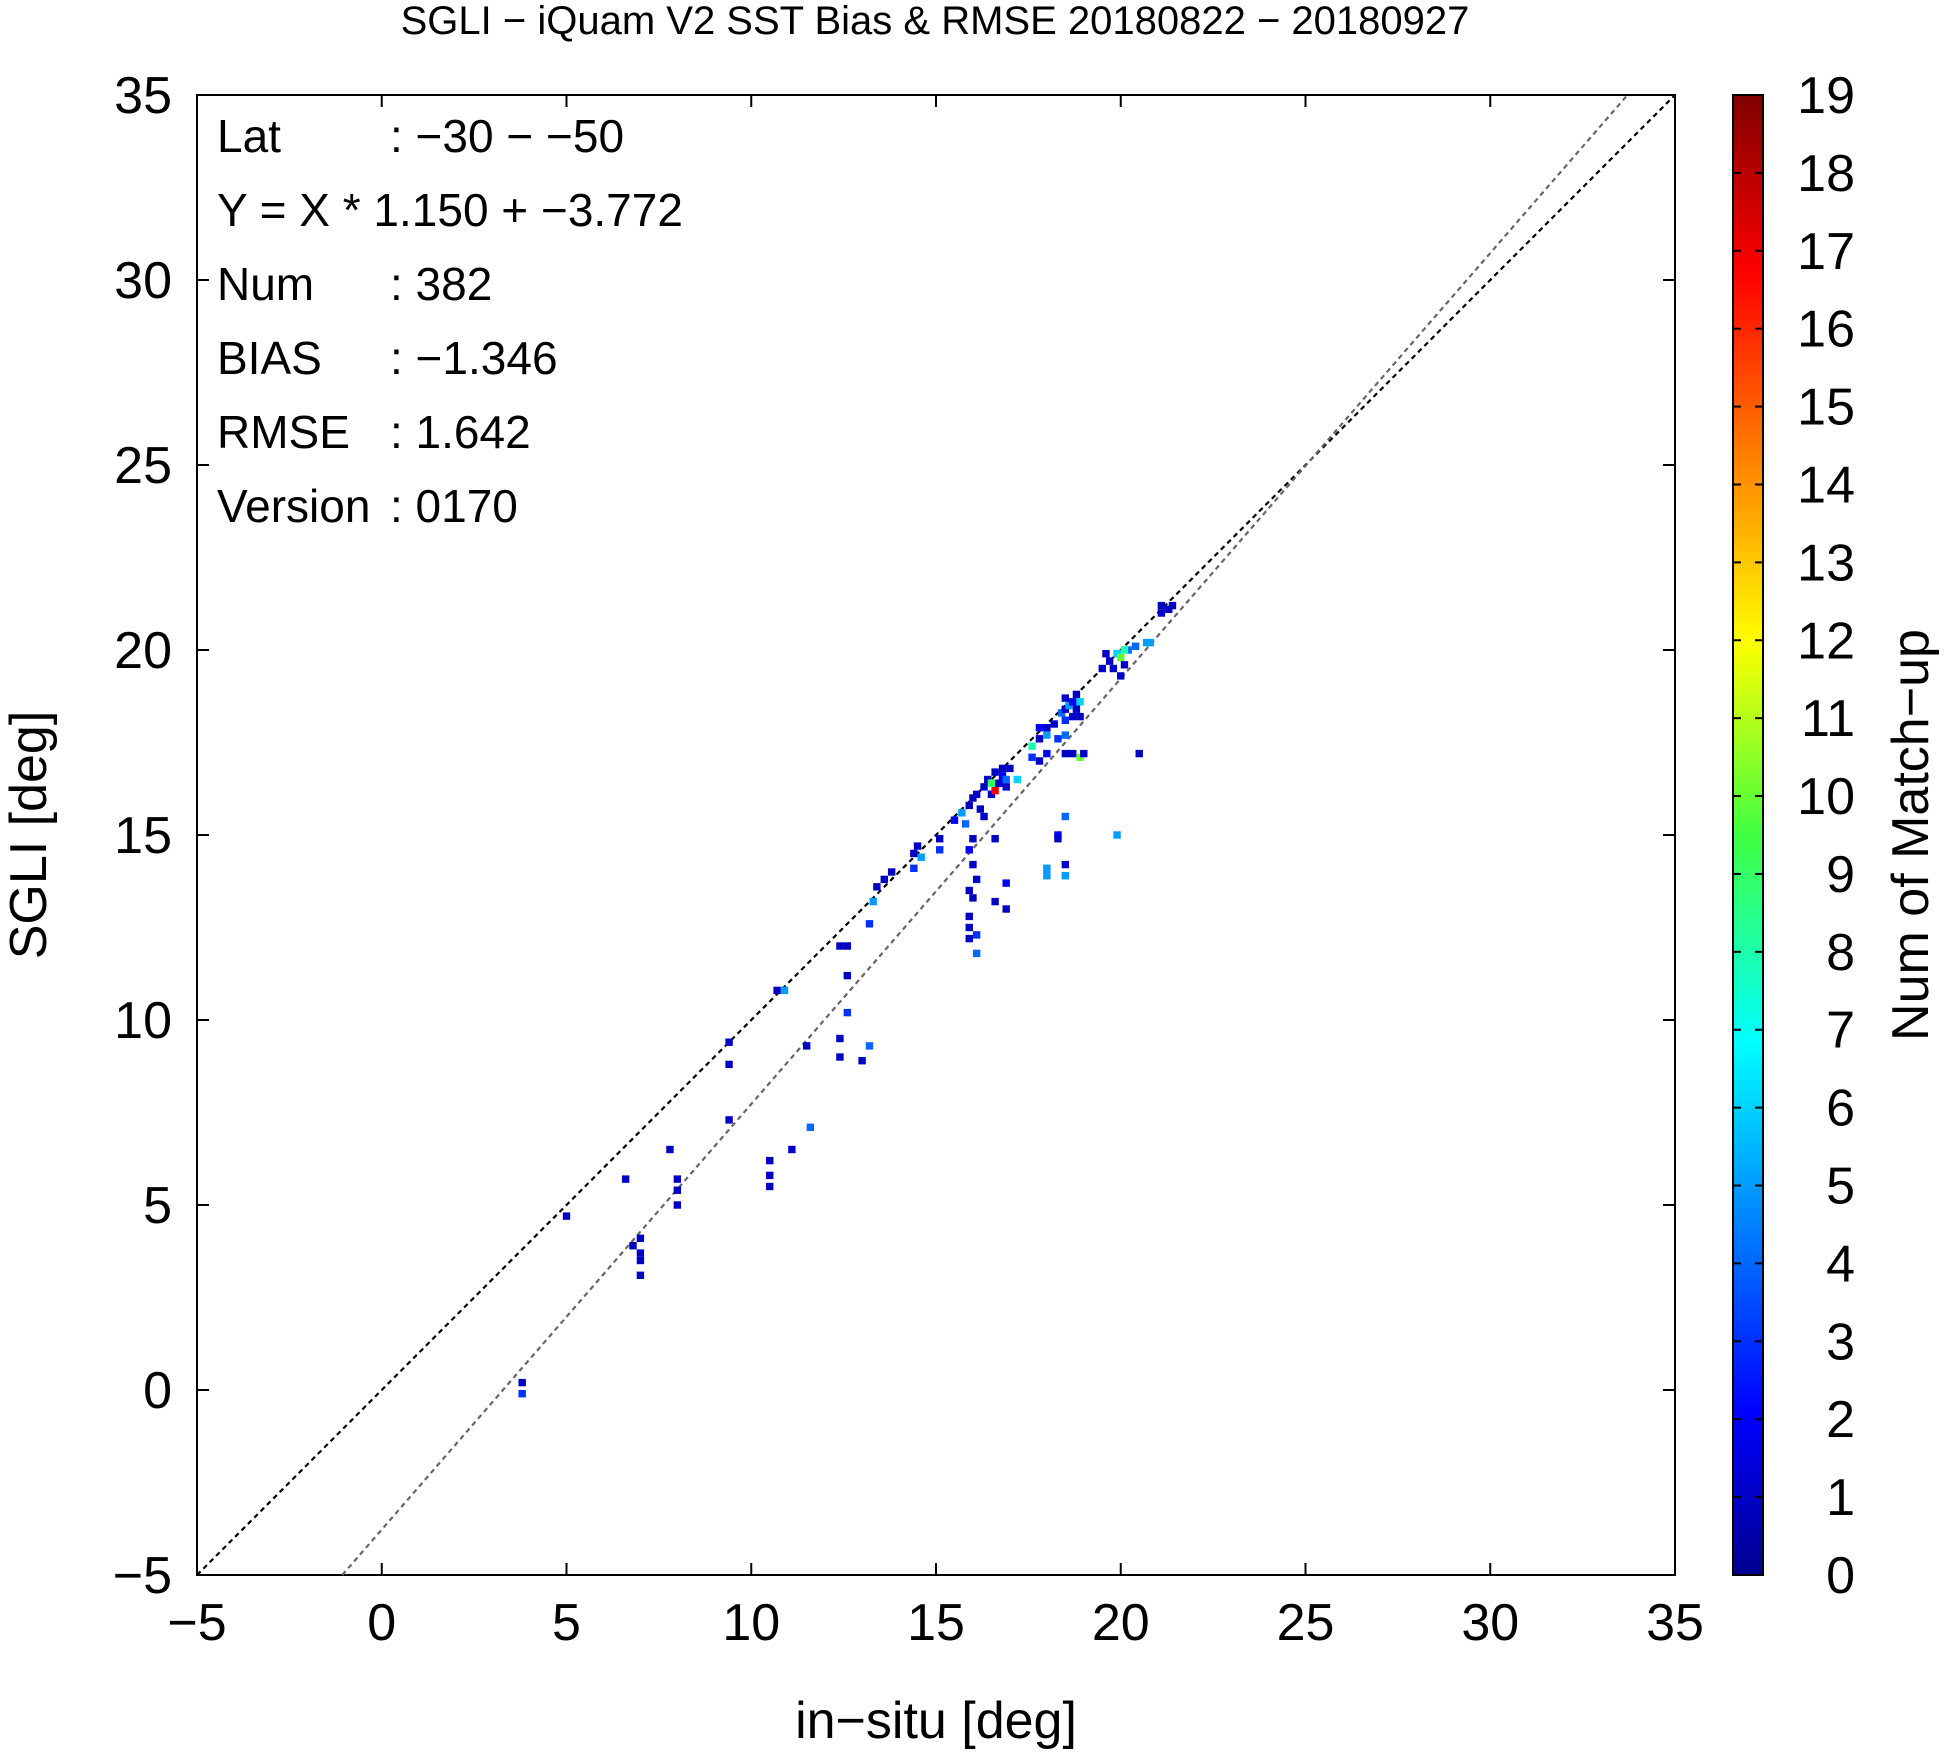  Describe the element at coordinates (249, 136) in the screenshot. I see `stat-label: Lat` at that location.